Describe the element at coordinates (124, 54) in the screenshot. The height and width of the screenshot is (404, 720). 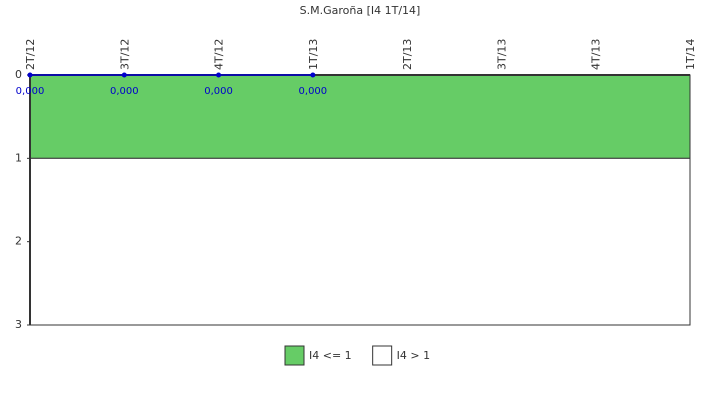
I see `x-tick-label: 3T/12` at that location.